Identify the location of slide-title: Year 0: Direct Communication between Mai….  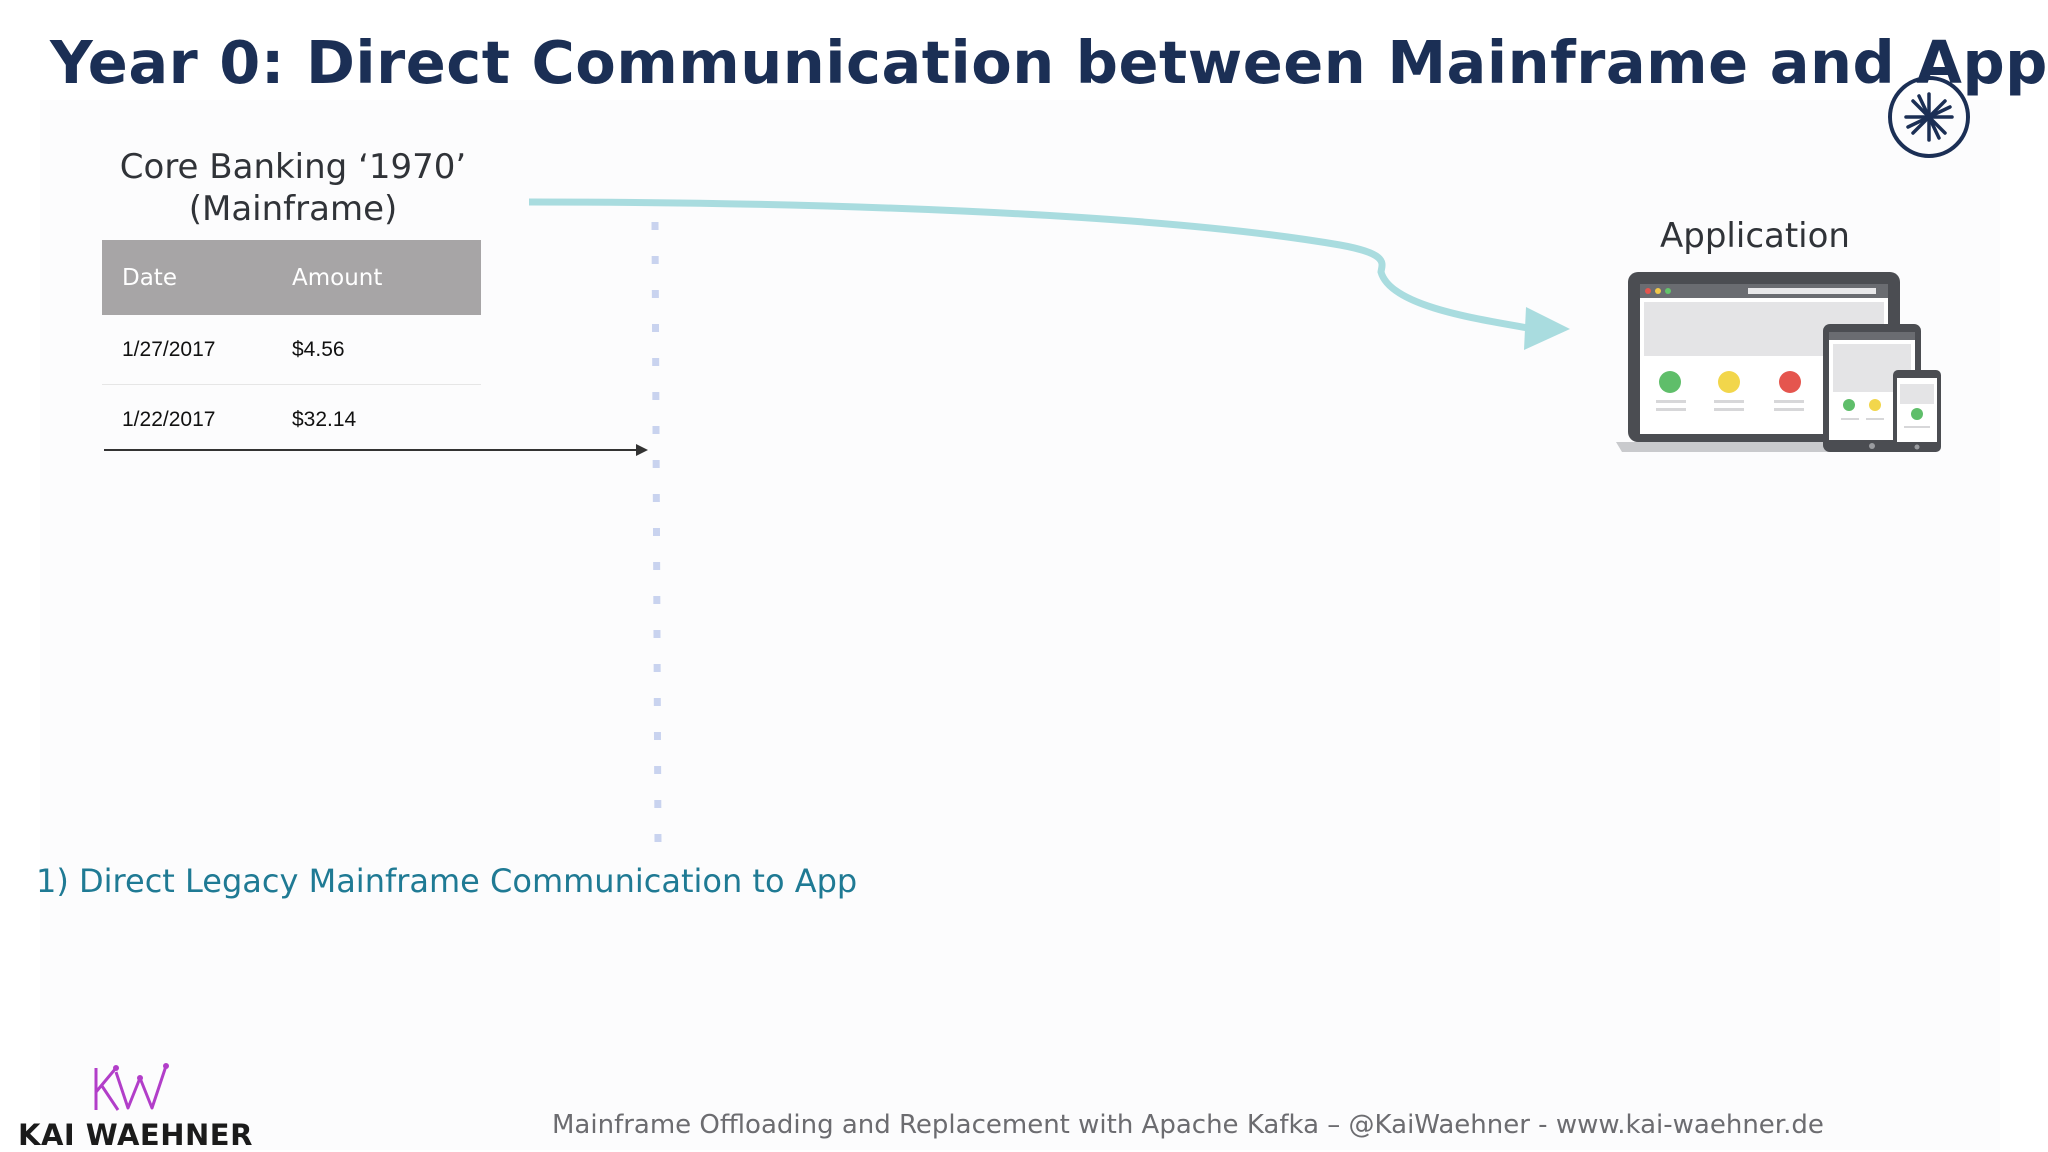
(1049, 62).